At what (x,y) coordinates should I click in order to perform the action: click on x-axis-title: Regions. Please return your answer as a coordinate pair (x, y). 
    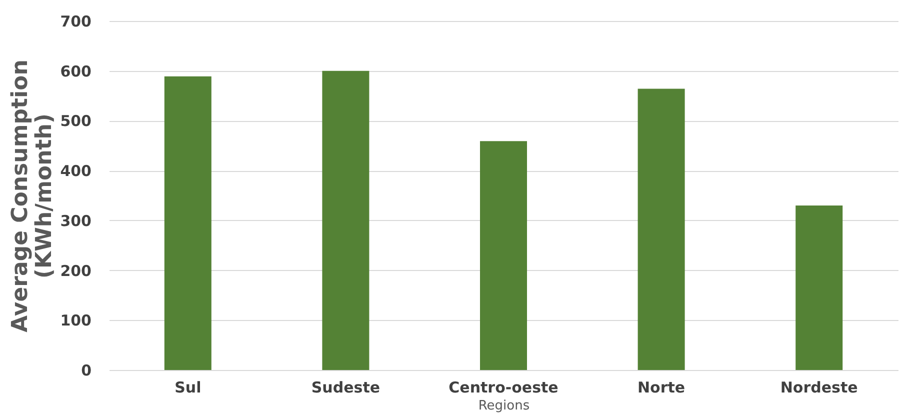
    Looking at the image, I should click on (504, 406).